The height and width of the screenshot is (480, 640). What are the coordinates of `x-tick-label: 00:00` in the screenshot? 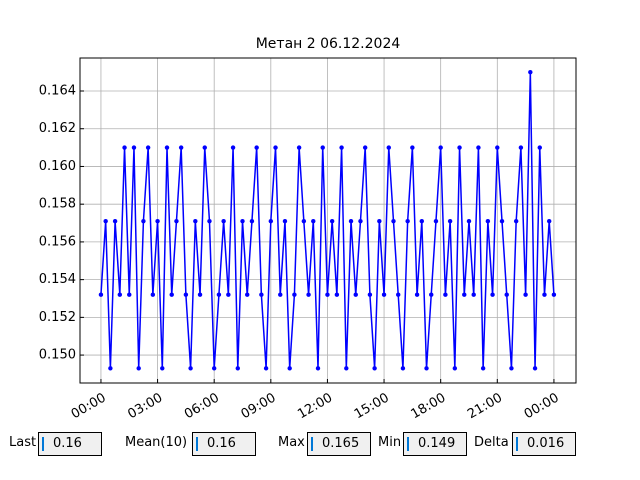 It's located at (542, 407).